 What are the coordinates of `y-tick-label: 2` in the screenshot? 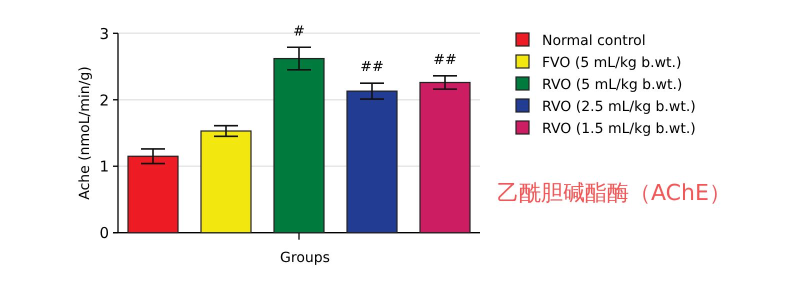 It's located at (104, 100).